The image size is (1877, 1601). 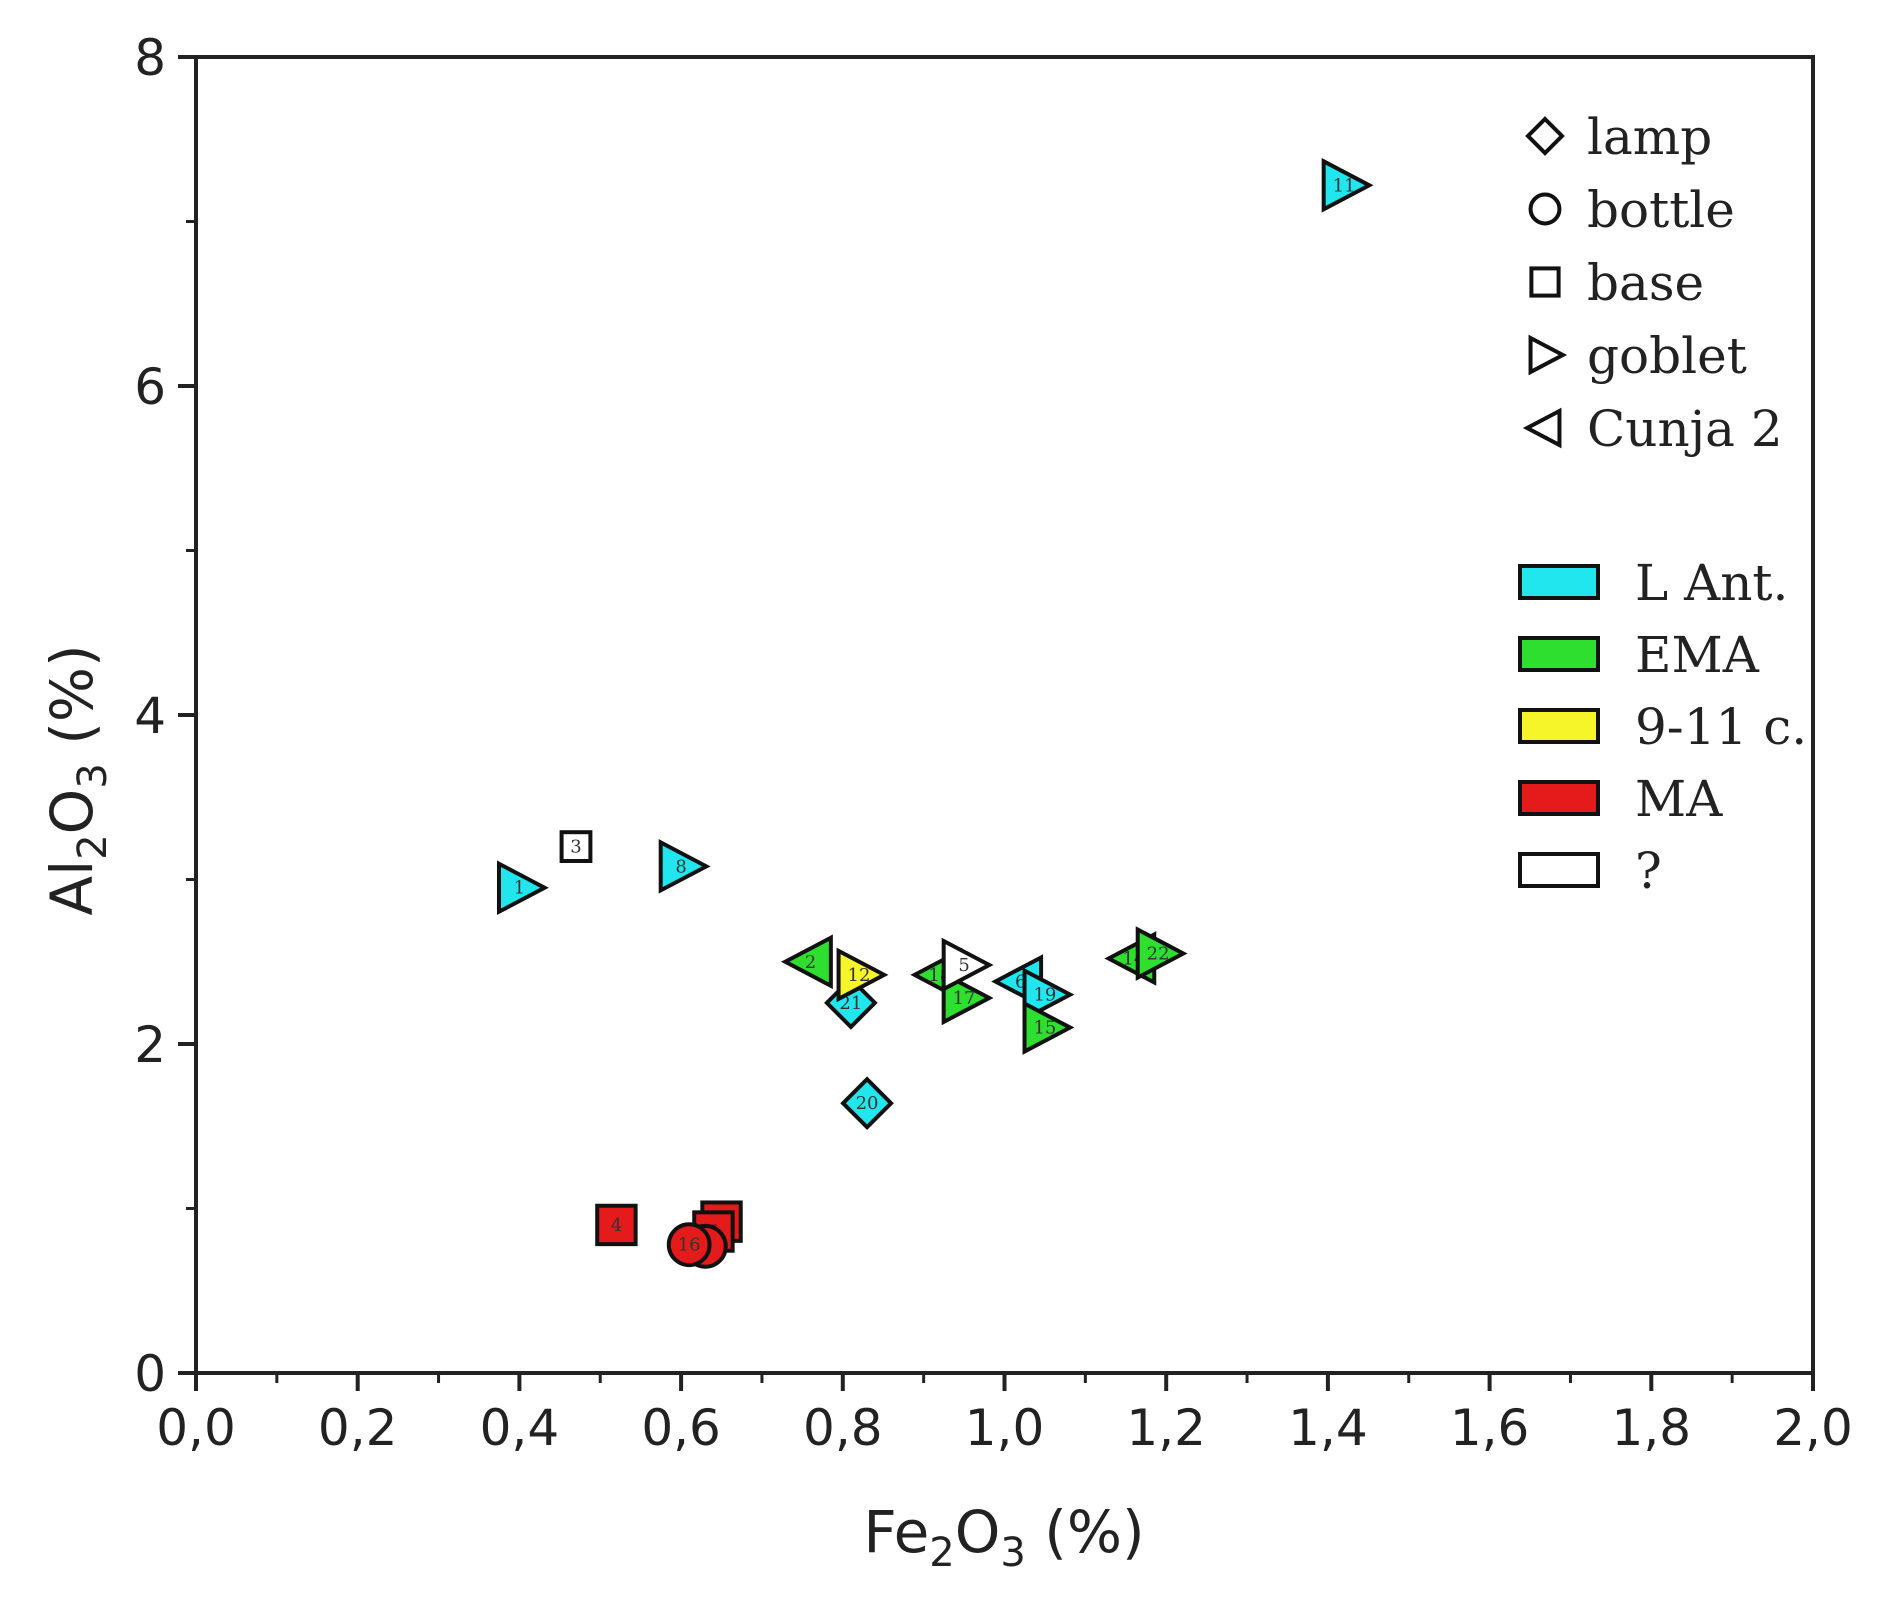 I want to click on x-axis-title: Fe2O3 (%), so click(x=1003, y=1537).